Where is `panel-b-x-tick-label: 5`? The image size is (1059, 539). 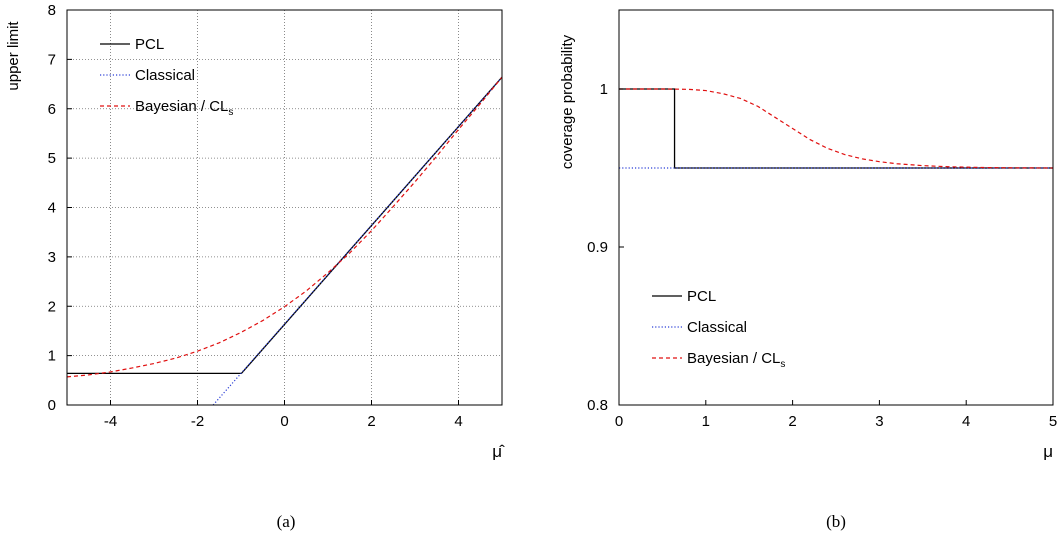 panel-b-x-tick-label: 5 is located at coordinates (1053, 421).